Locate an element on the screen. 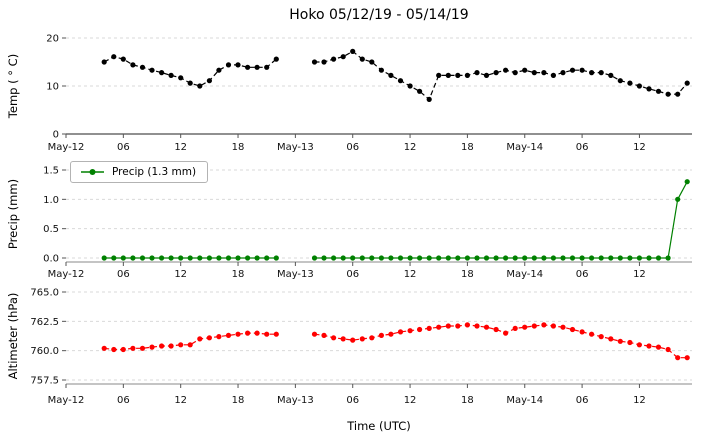  precip-ytick-label: 1.0 is located at coordinates (51, 200).